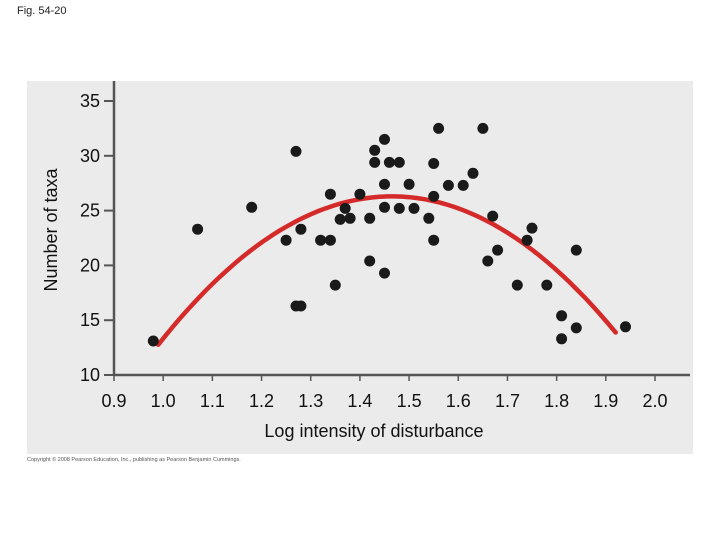 This screenshot has height=540, width=720. I want to click on y-tick-label: 35, so click(90, 101).